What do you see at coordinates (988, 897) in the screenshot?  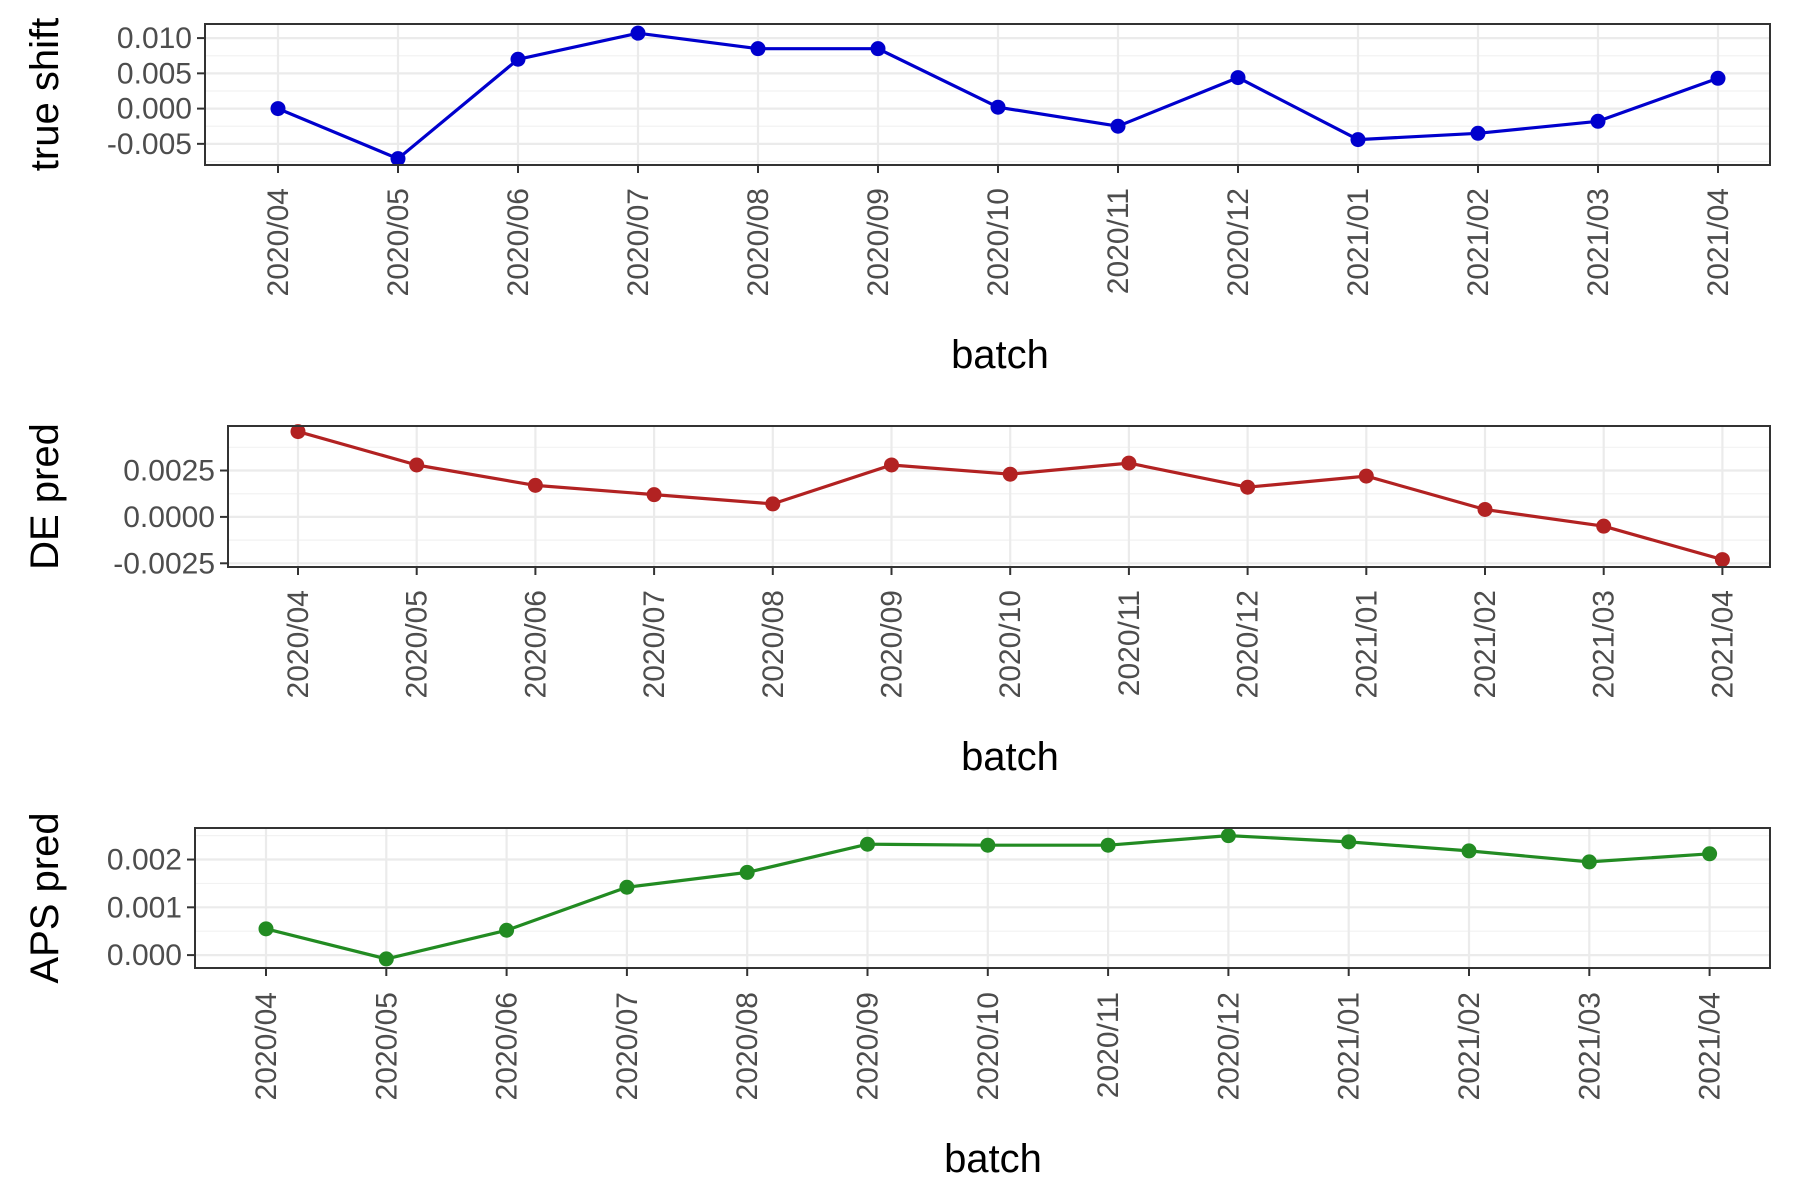 I see `points-aps-pred` at bounding box center [988, 897].